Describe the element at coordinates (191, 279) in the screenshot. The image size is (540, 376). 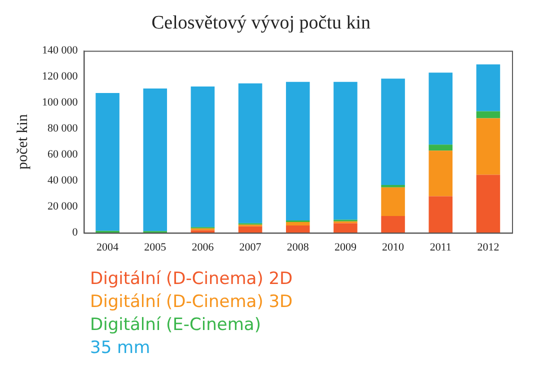
I see `text: Digitální (D-Cinema) 2D` at that location.